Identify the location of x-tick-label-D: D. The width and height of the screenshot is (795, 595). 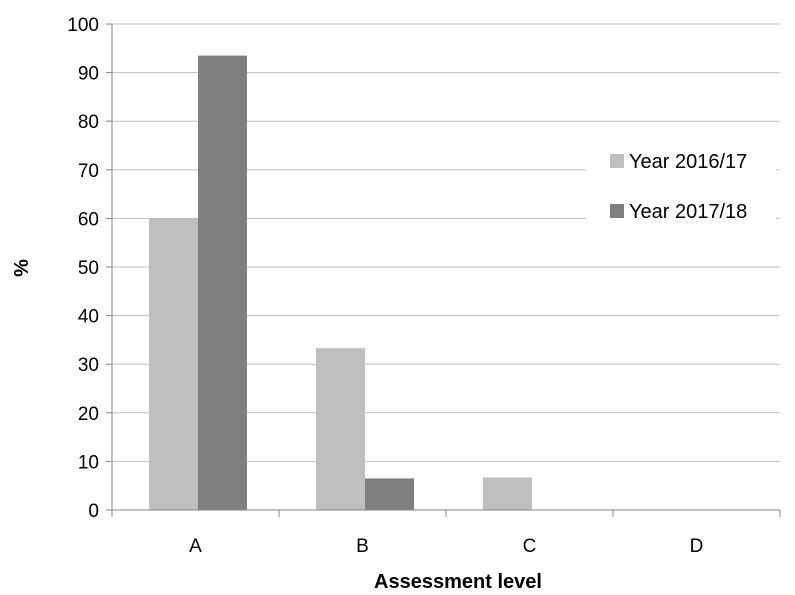
(697, 546).